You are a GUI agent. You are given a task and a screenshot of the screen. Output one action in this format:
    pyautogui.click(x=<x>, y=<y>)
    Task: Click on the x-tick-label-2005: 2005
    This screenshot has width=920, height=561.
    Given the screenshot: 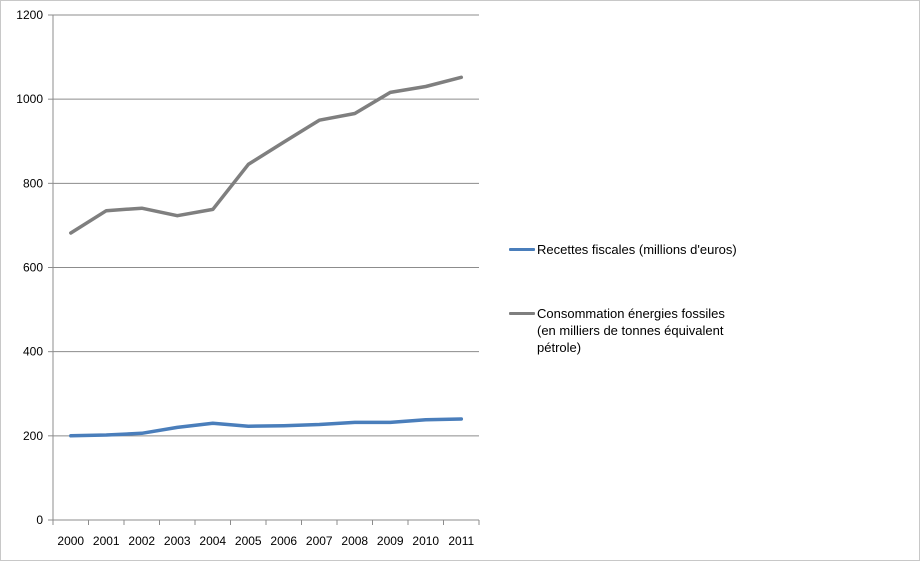 What is the action you would take?
    pyautogui.click(x=248, y=541)
    